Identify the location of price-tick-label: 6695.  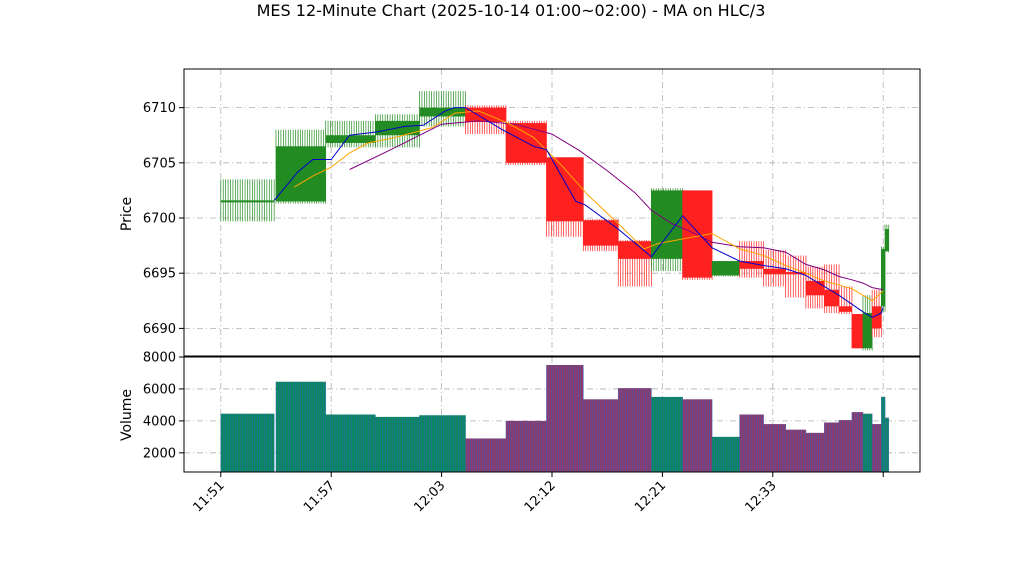
(159, 274).